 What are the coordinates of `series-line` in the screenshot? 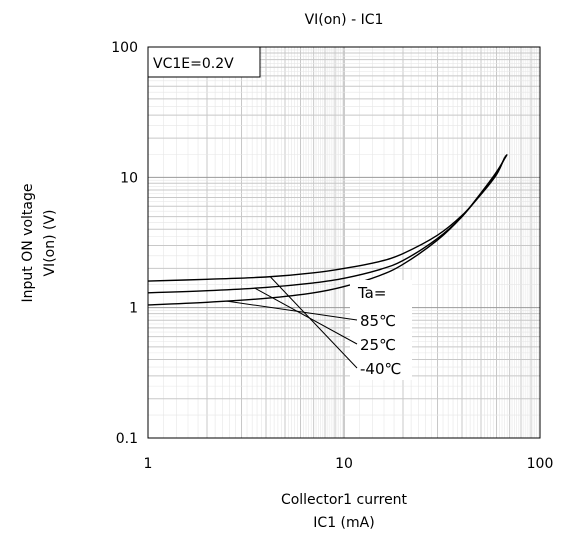 It's located at (326, 219).